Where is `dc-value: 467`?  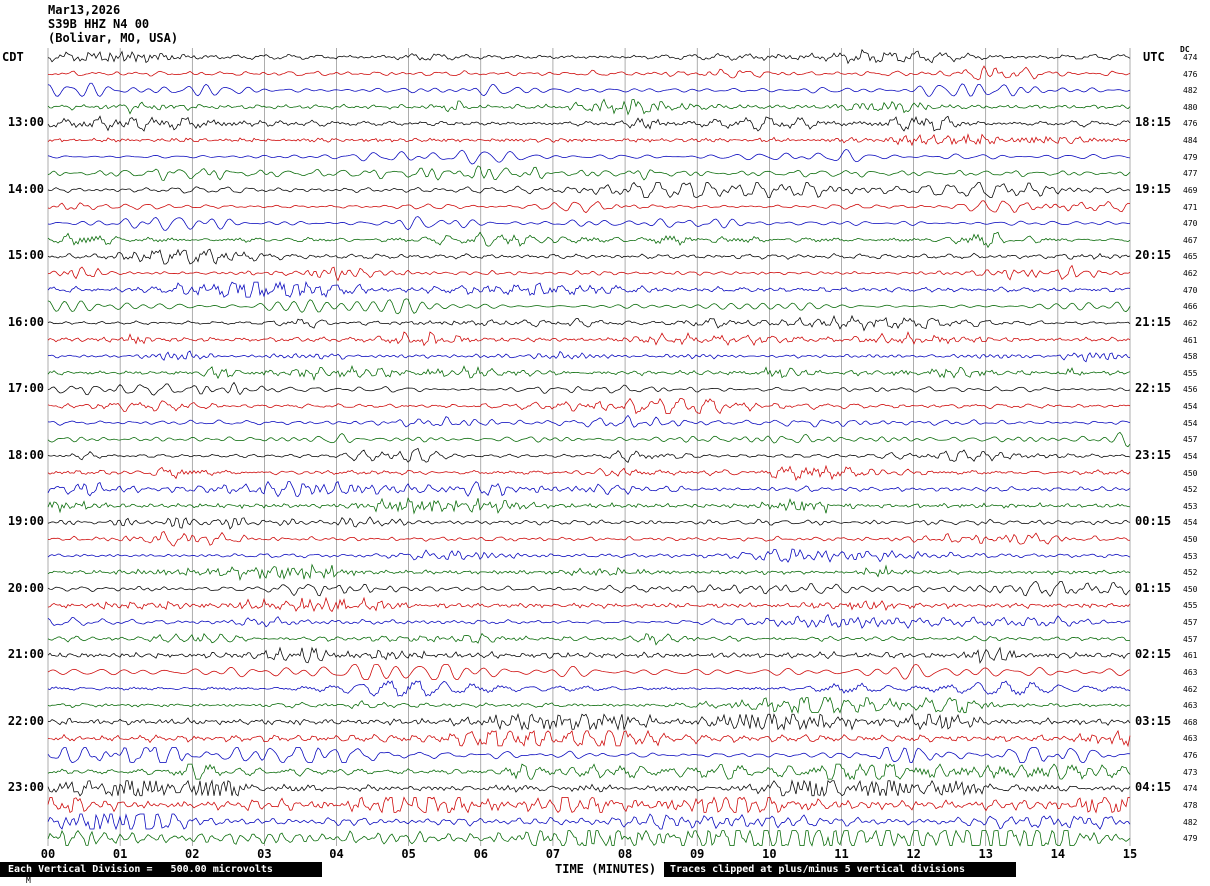
dc-value: 467 is located at coordinates (1190, 240).